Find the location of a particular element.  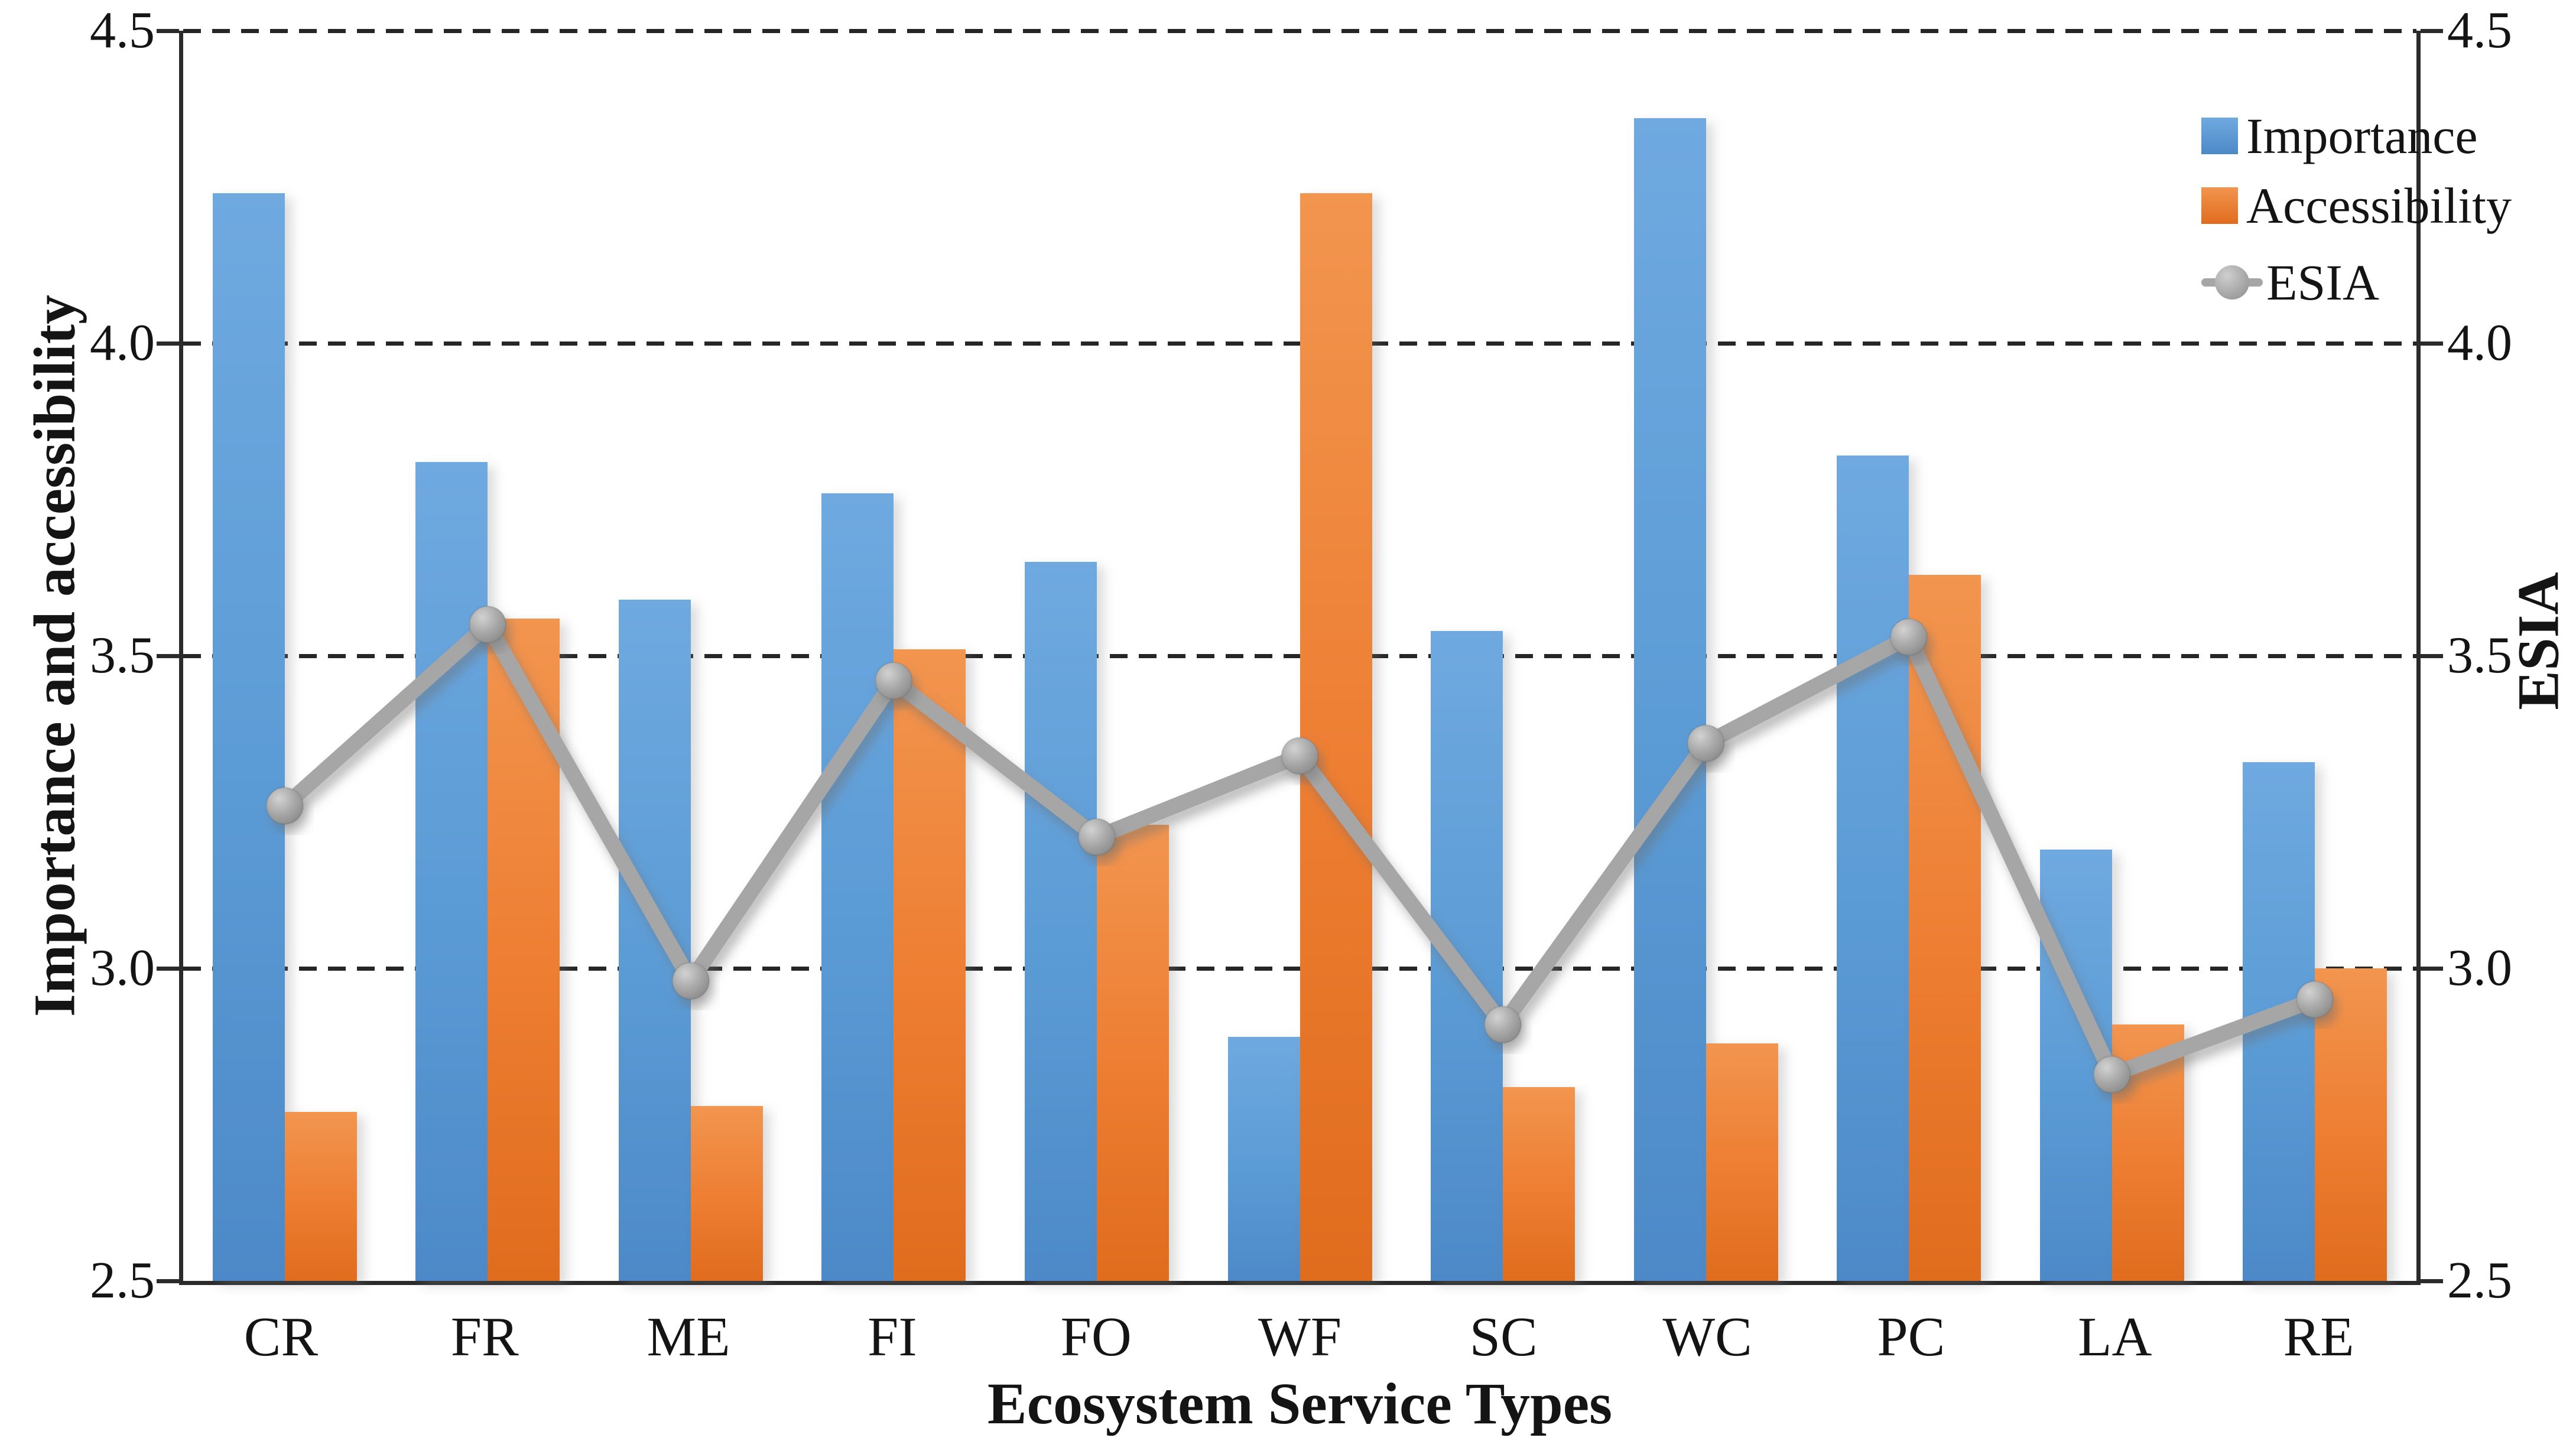

category-group-FO is located at coordinates (1096, 921).